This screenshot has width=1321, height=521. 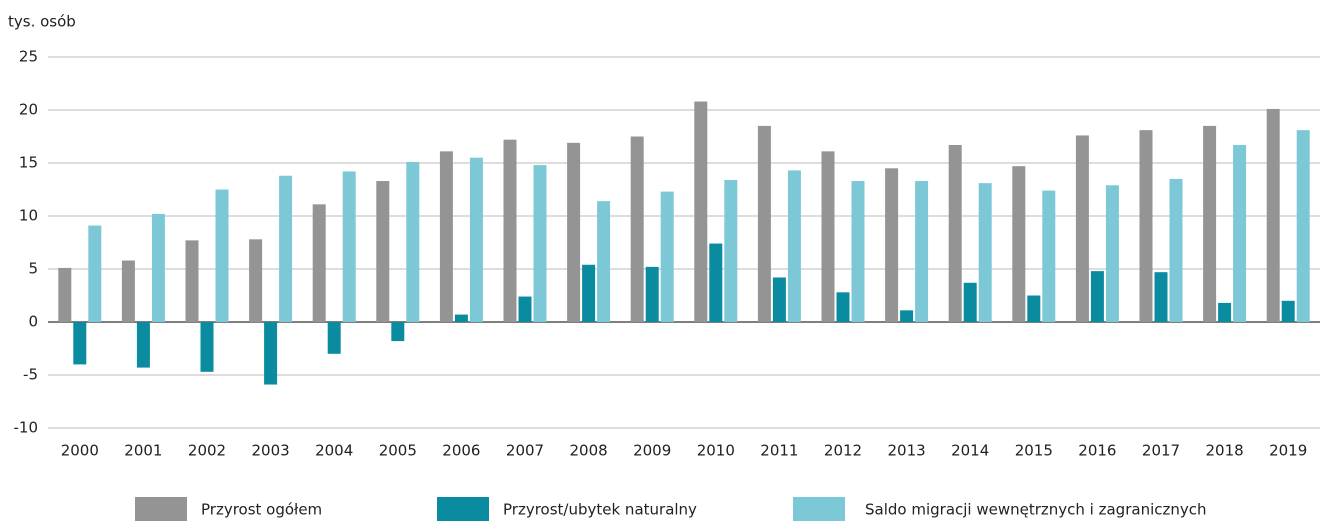 What do you see at coordinates (143, 451) in the screenshot?
I see `x-tick-label: 2001` at bounding box center [143, 451].